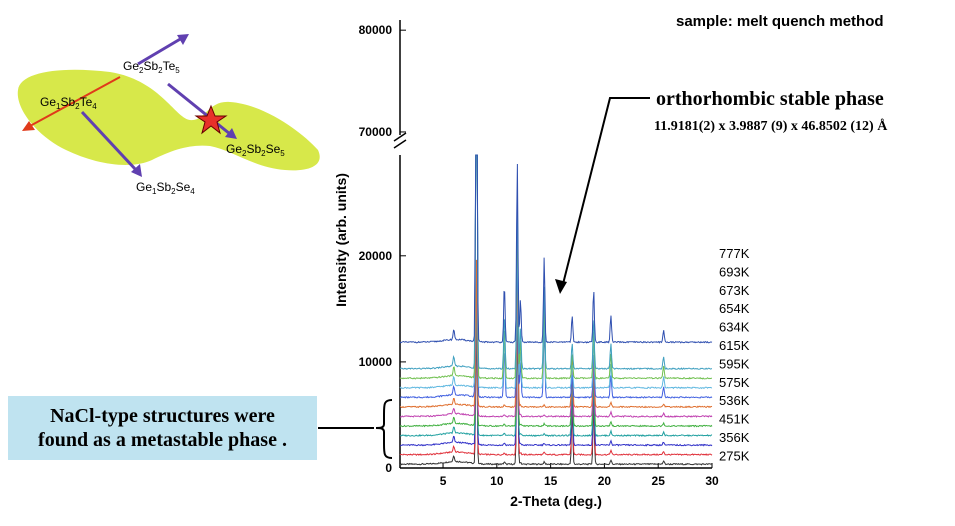  Describe the element at coordinates (734, 400) in the screenshot. I see `legend-label-536K: 536K` at that location.